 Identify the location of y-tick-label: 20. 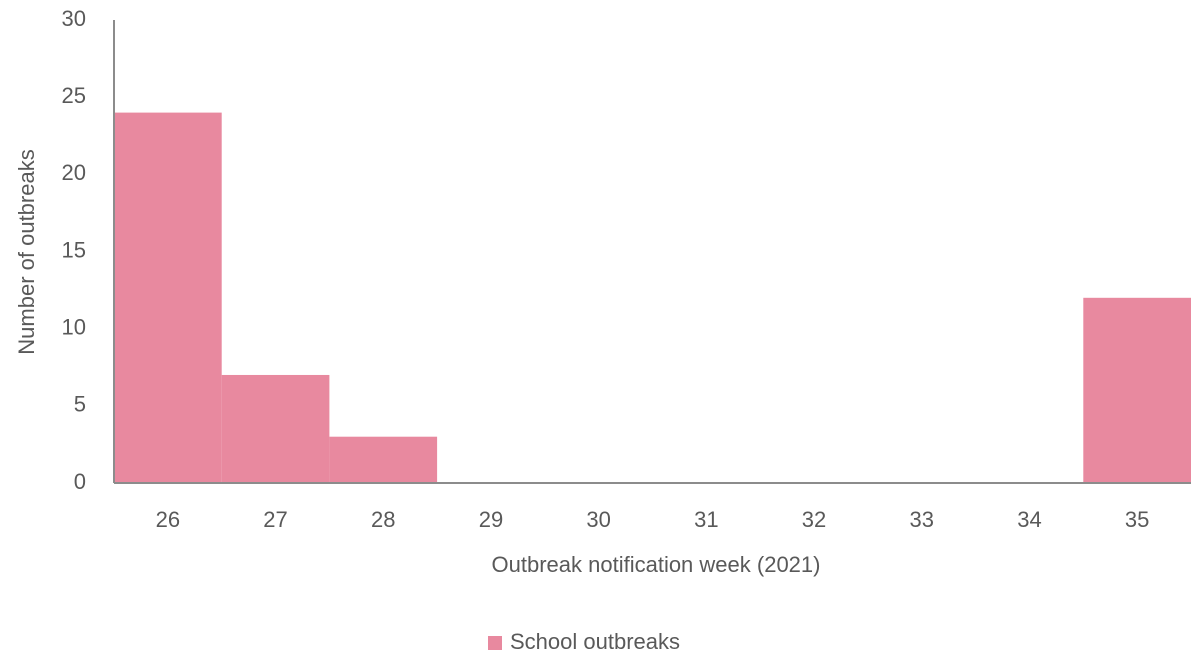
(74, 172).